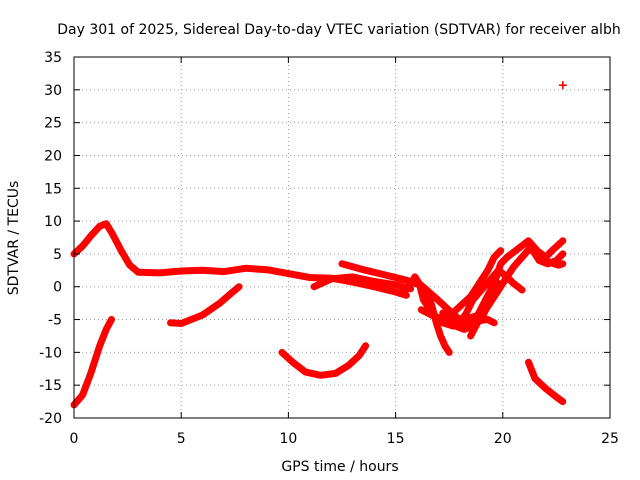 The width and height of the screenshot is (640, 480). I want to click on x-tick-label: 0, so click(74, 439).